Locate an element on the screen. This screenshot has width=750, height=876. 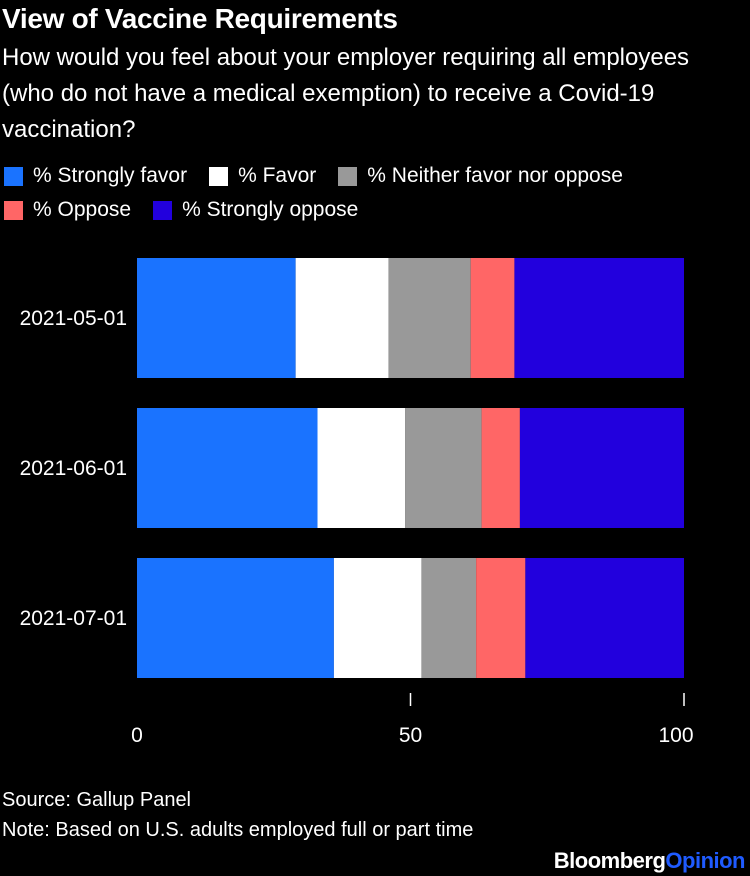
legend-label-neither: % Neither favor nor oppose is located at coordinates (495, 175).